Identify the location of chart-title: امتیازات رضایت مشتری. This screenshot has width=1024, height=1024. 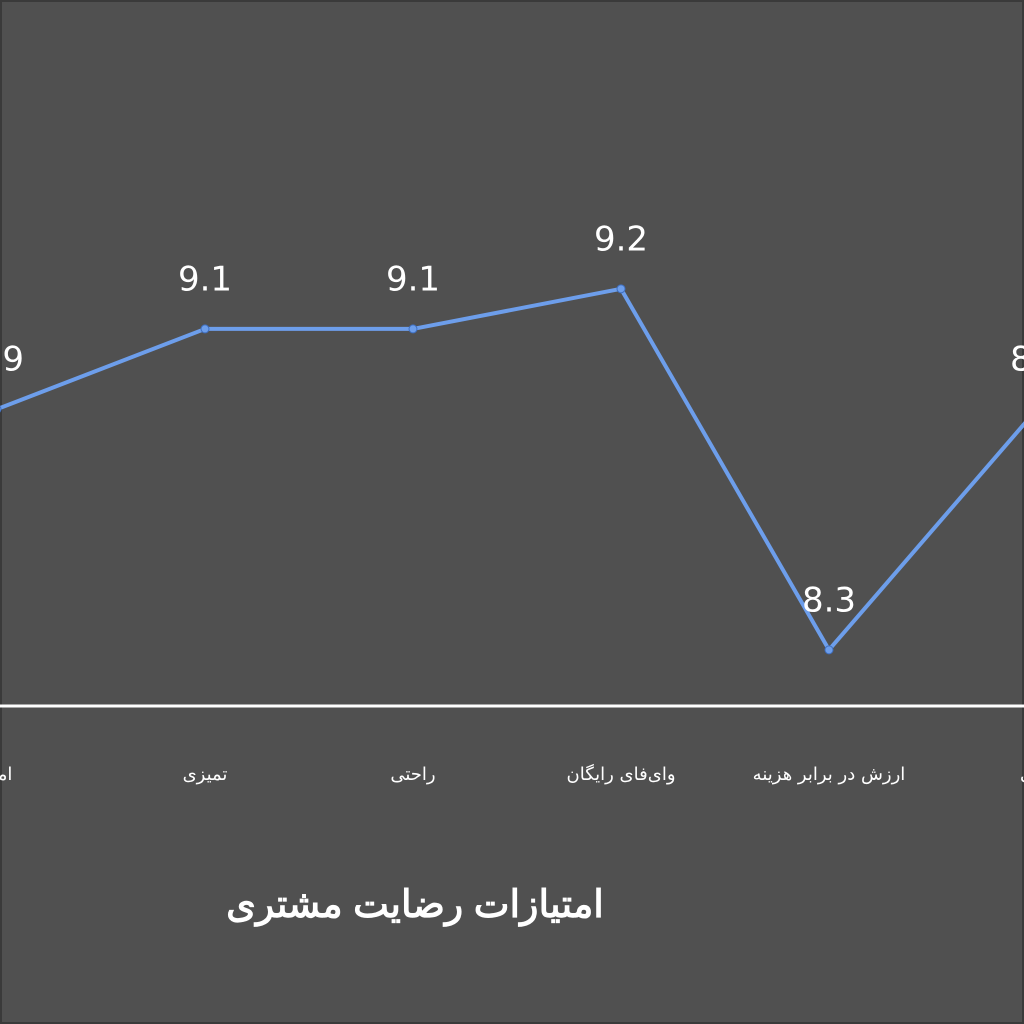
(415, 905).